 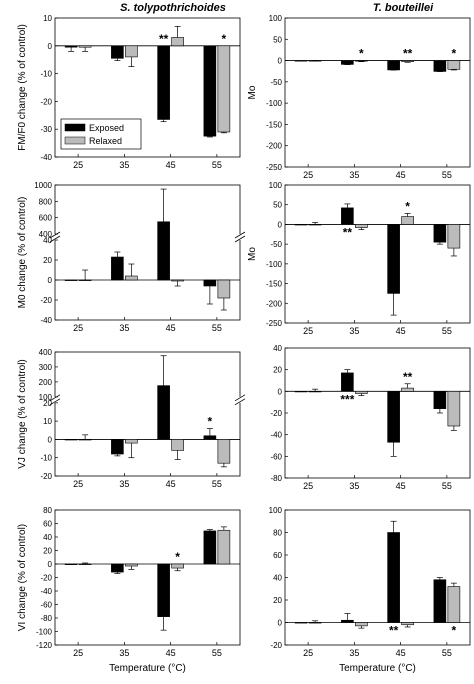 I want to click on y-tick-label: -60, so click(x=276, y=456).